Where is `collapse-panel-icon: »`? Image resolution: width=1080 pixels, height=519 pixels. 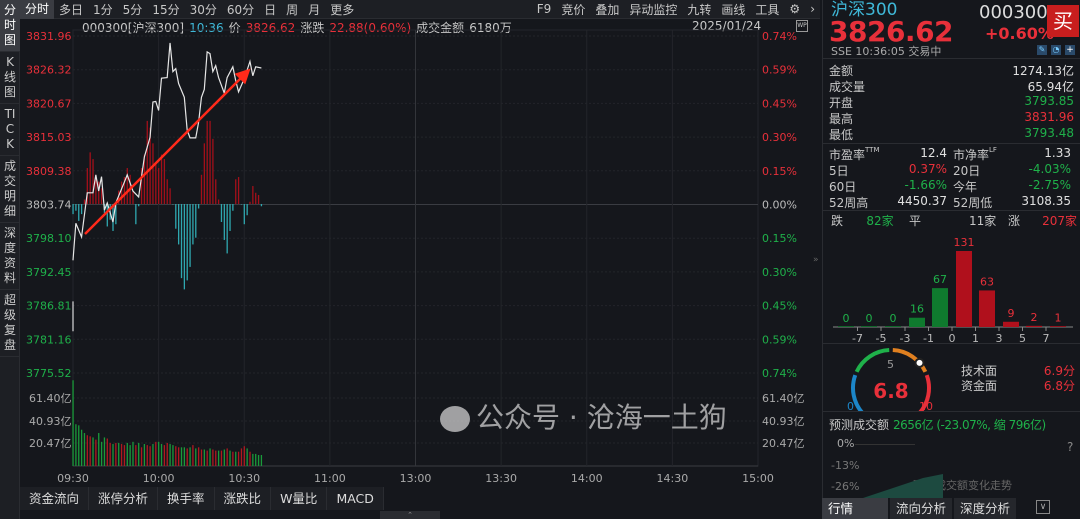 collapse-panel-icon: » is located at coordinates (816, 260).